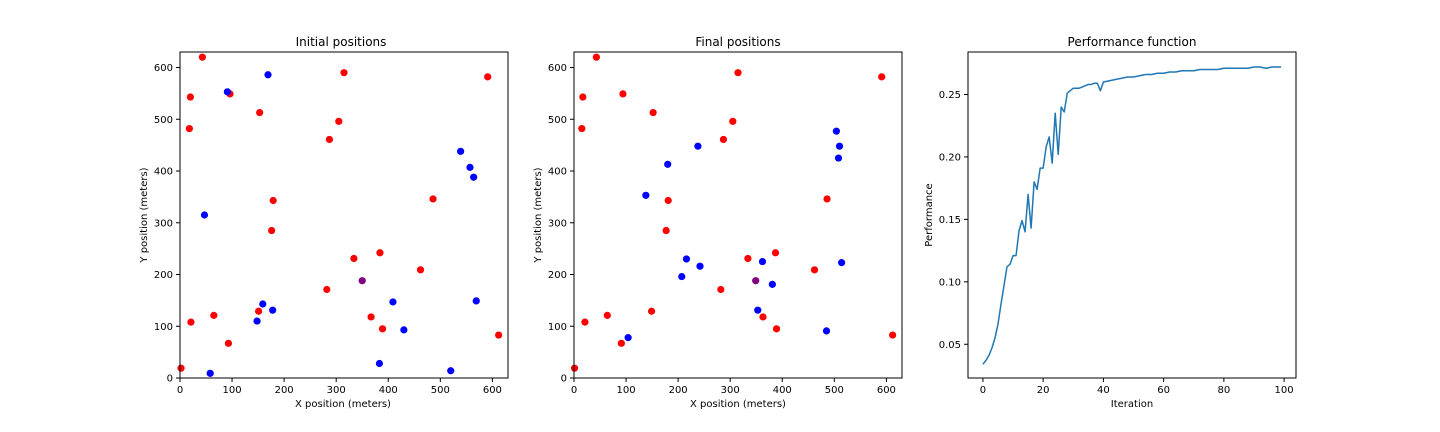  Describe the element at coordinates (343, 404) in the screenshot. I see `x-axis-label: X position (meters)` at that location.